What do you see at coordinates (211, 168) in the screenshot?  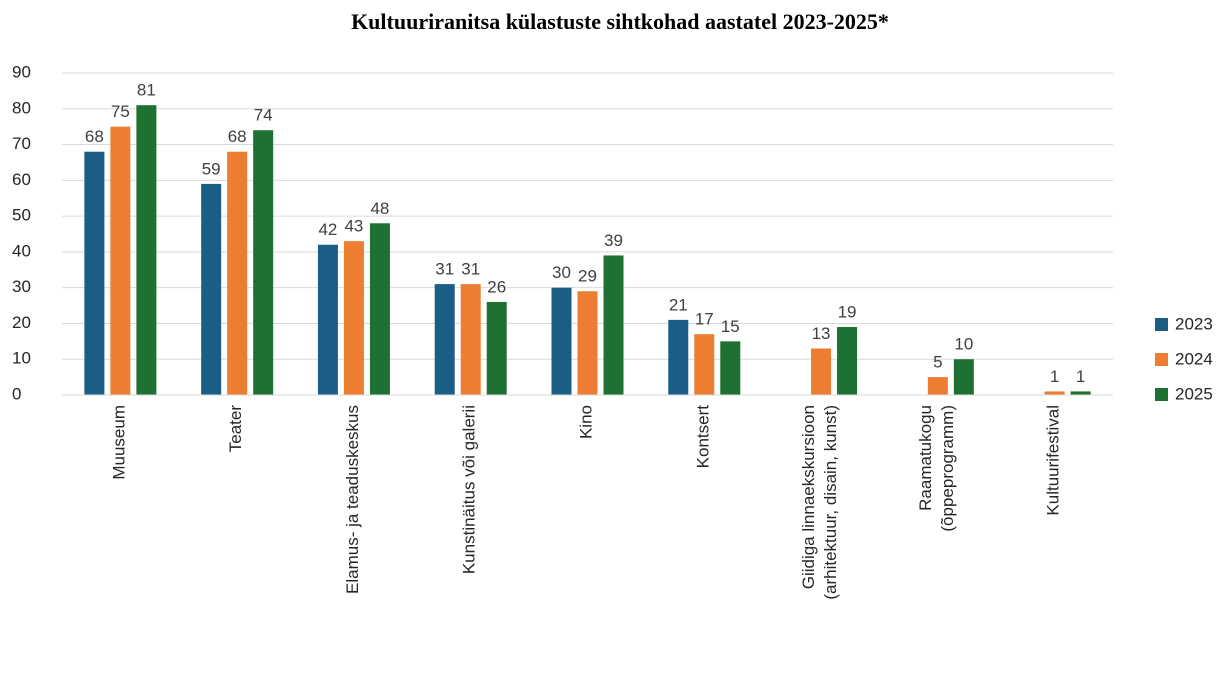 I see `data-label: 59` at bounding box center [211, 168].